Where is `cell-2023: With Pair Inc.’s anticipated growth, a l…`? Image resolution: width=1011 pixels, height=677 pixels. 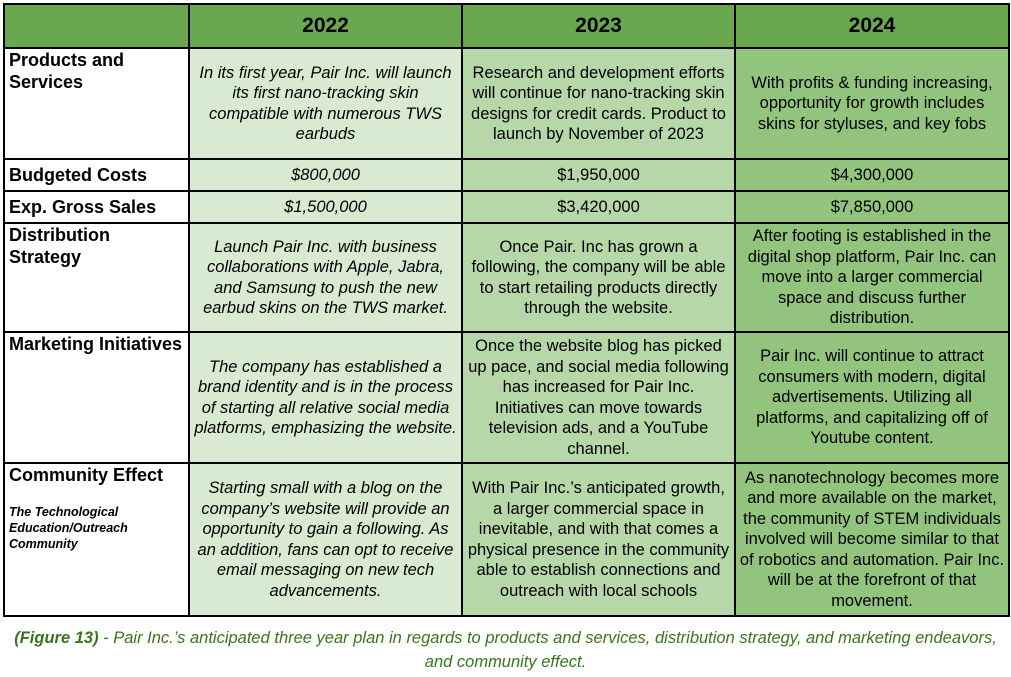 cell-2023: With Pair Inc.’s anticipated growth, a l… is located at coordinates (598, 539).